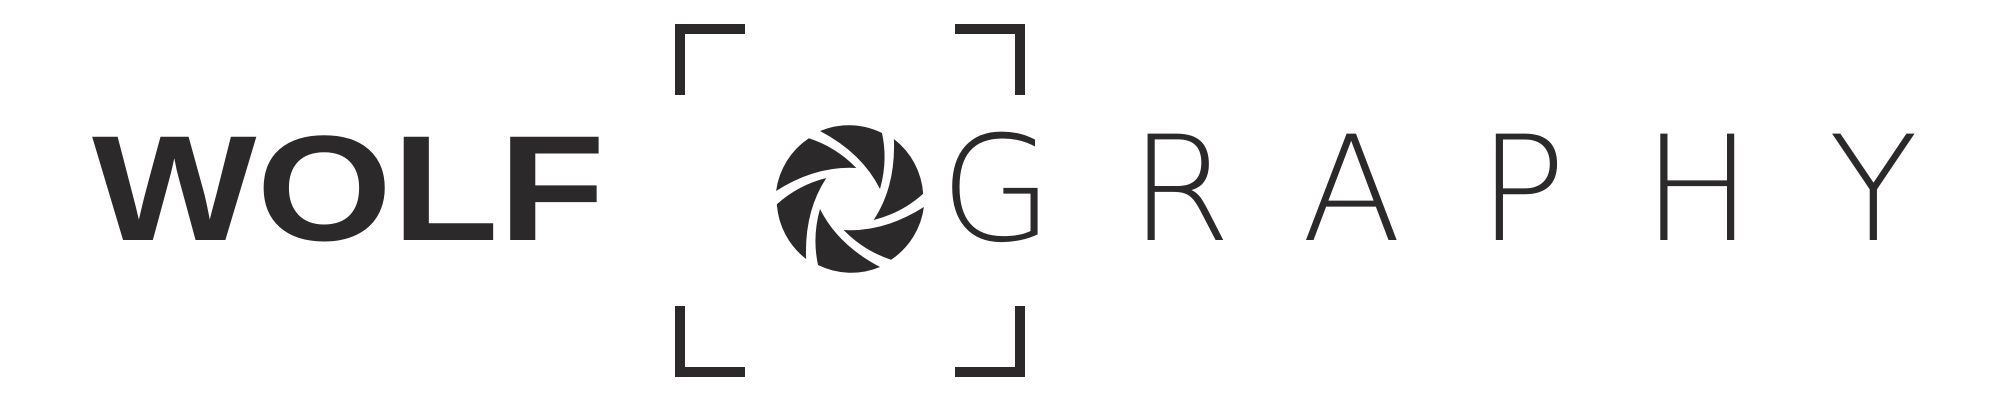 The width and height of the screenshot is (2000, 400). I want to click on logo-bold-text: WOLF, so click(348, 188).